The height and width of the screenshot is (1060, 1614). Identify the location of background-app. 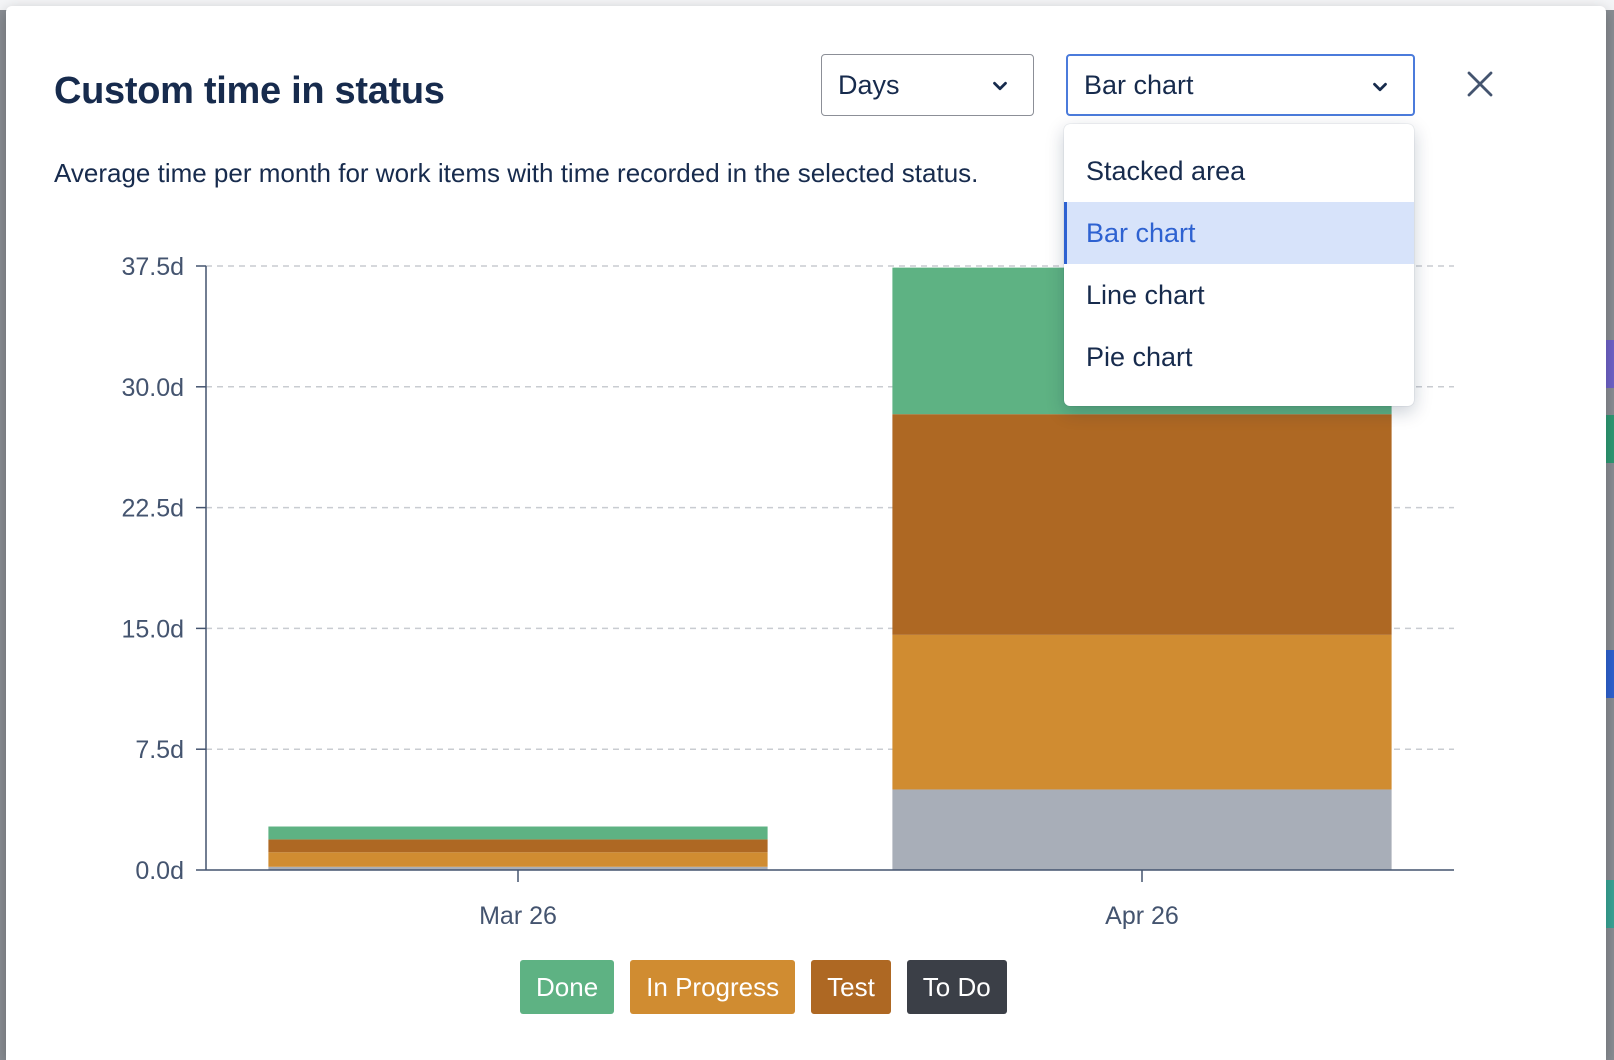
(807, 5).